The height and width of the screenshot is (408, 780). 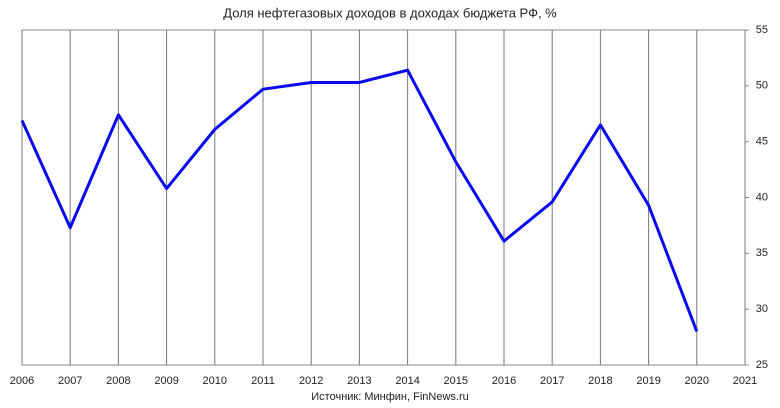 I want to click on x-tick-label: 2013, so click(x=359, y=381).